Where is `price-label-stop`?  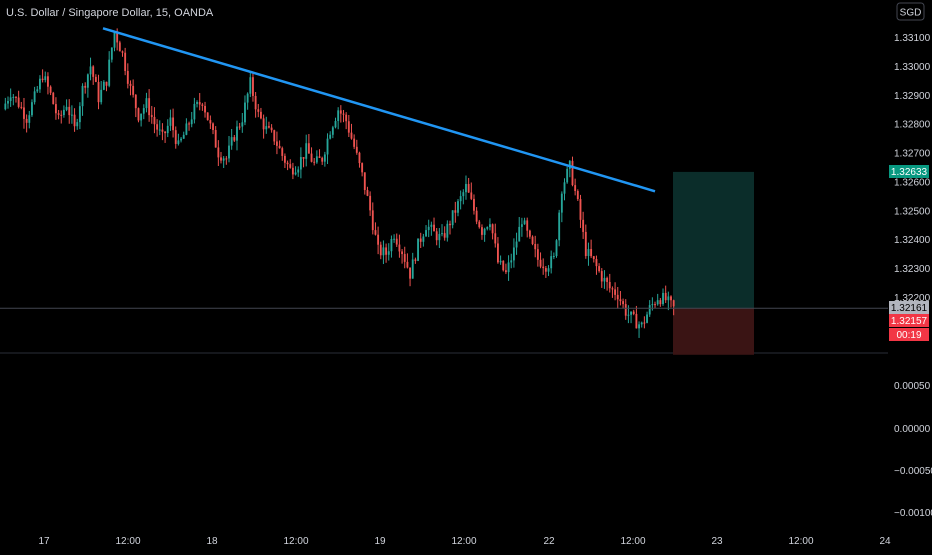
price-label-stop is located at coordinates (909, 334).